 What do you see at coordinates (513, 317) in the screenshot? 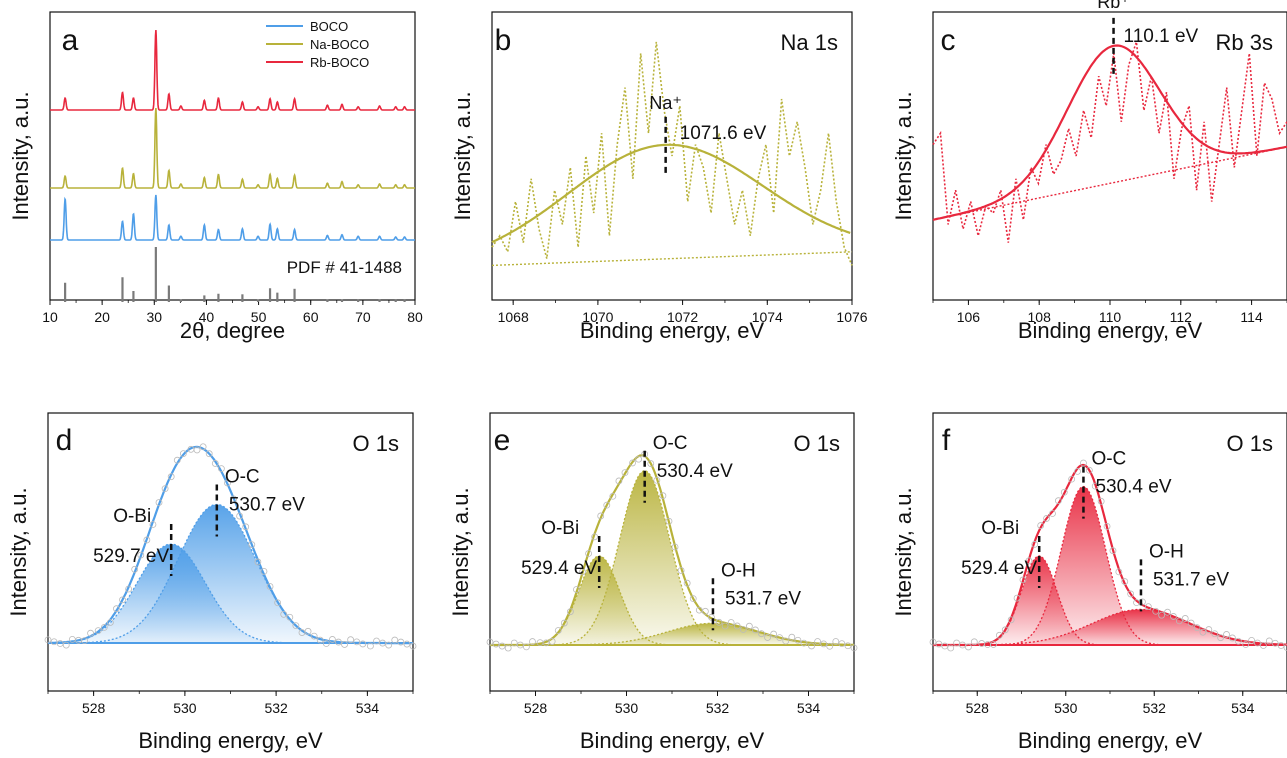
I see `x-tick-label: 1068` at bounding box center [513, 317].